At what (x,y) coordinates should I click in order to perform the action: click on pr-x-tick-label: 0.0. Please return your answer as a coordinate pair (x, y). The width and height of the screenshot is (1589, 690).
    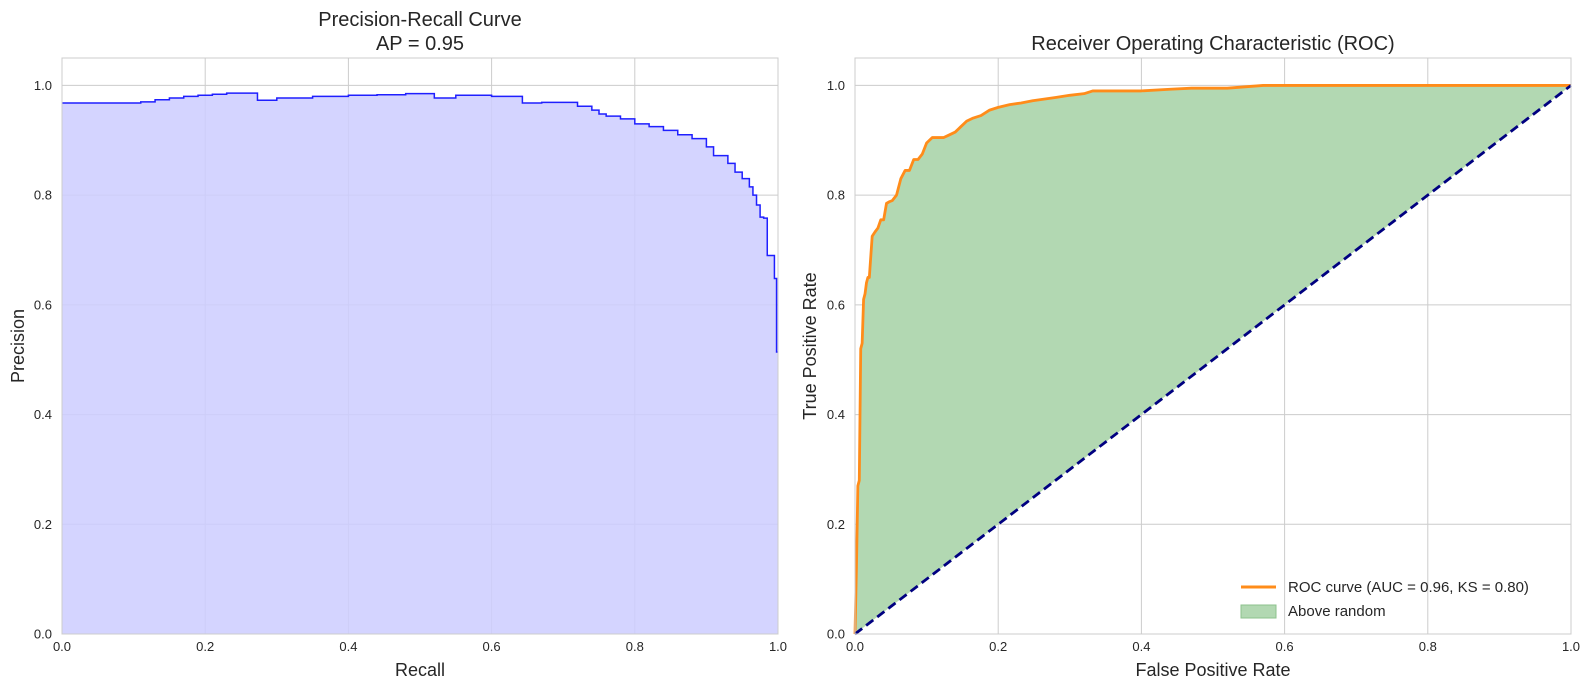
    Looking at the image, I should click on (62, 646).